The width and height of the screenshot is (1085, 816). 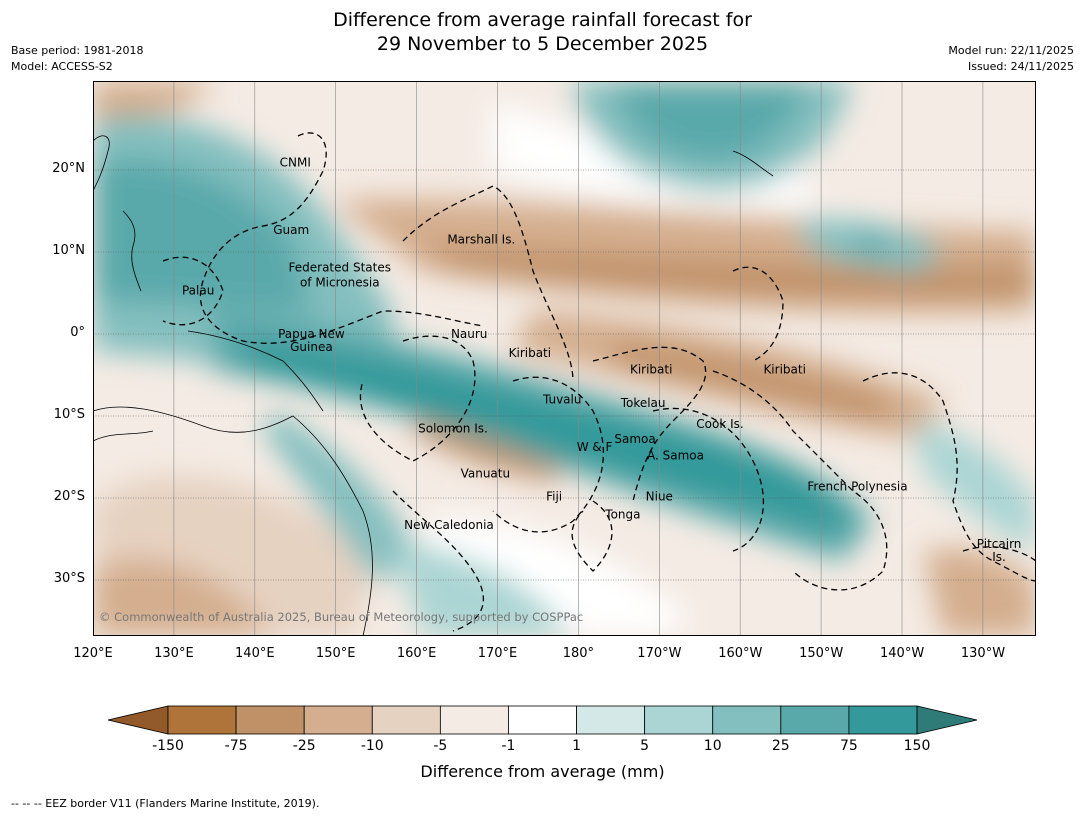 What do you see at coordinates (753, 163) in the screenshot?
I see `coast-hawaii` at bounding box center [753, 163].